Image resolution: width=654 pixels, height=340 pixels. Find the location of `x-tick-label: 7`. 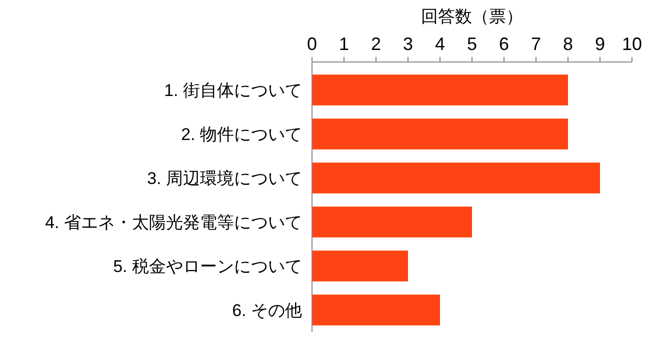

x-tick-label: 7 is located at coordinates (536, 44).